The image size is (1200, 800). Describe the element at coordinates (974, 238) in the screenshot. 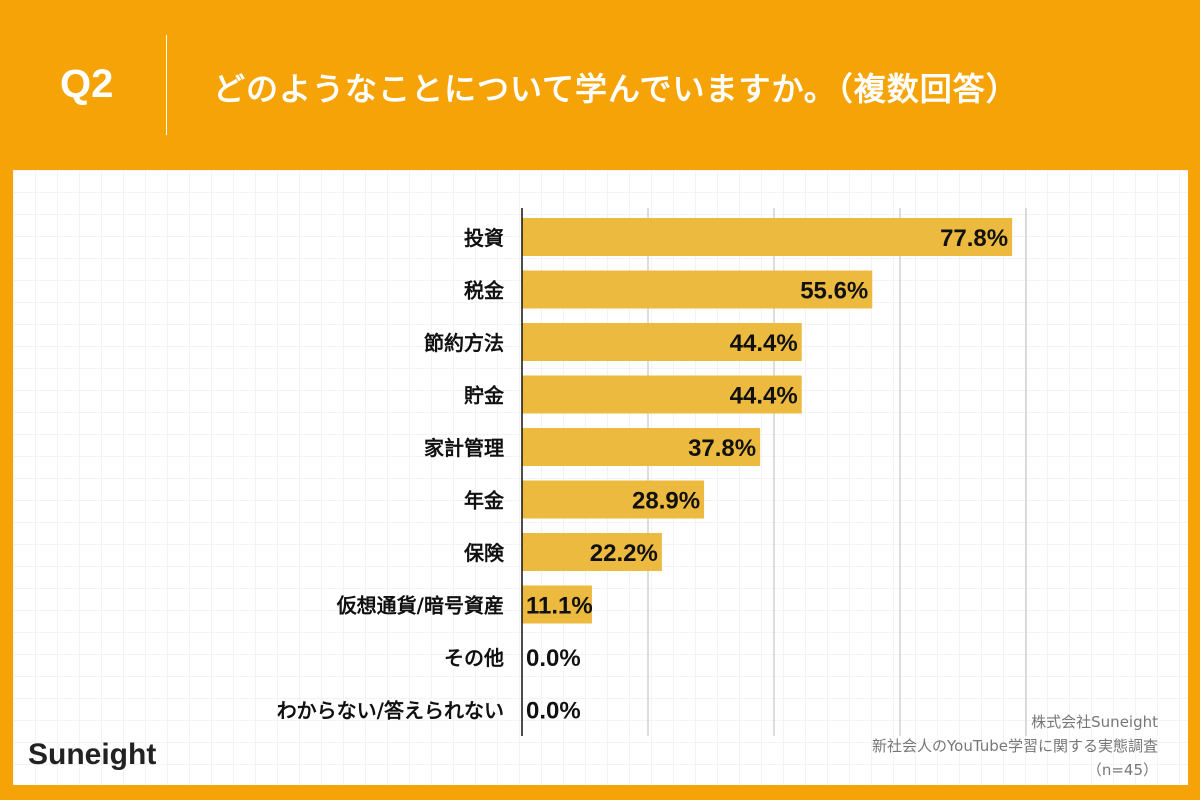

I see `value-label: 77.8%` at that location.